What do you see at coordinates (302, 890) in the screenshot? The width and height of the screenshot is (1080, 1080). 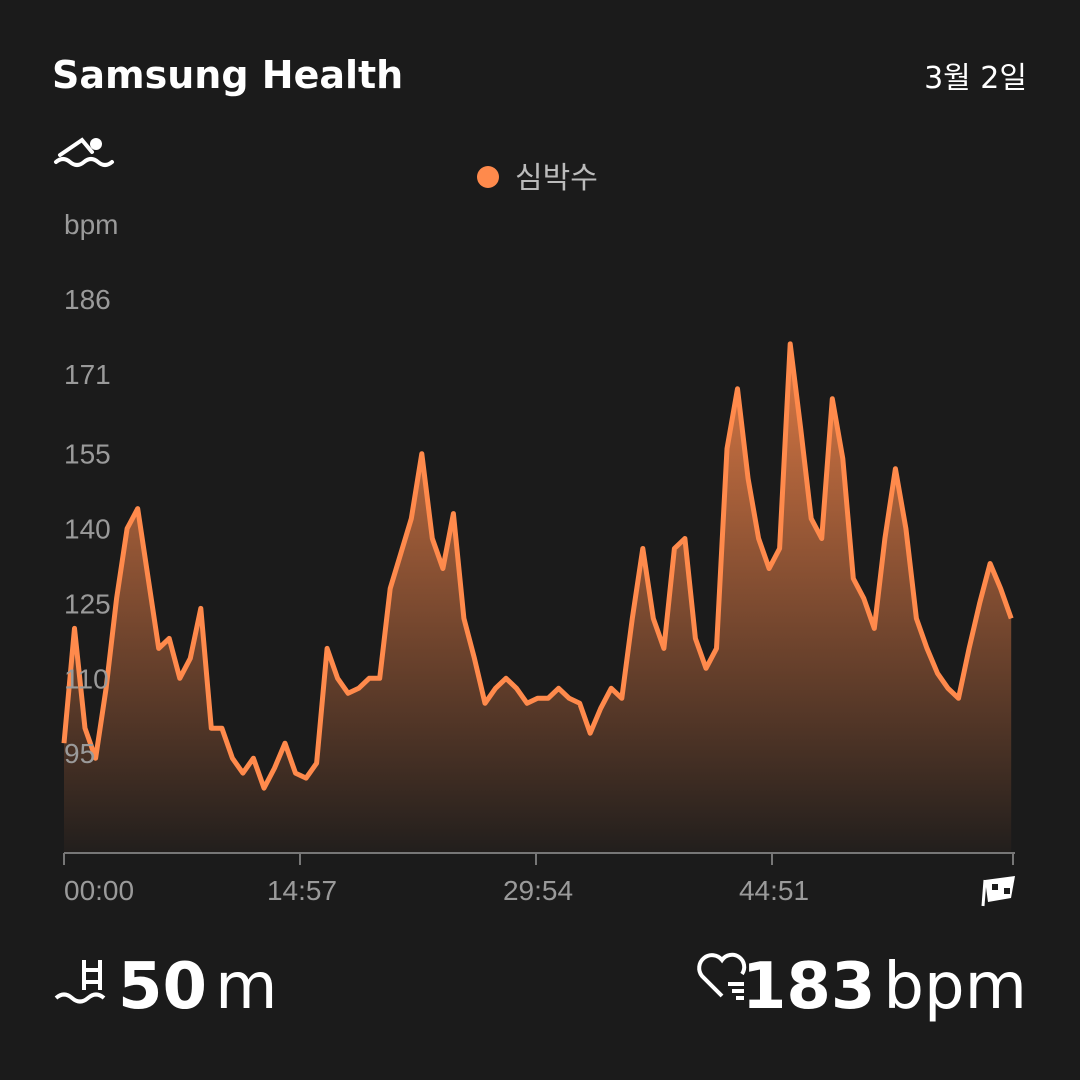 I see `x-tick-label: 14:57` at bounding box center [302, 890].